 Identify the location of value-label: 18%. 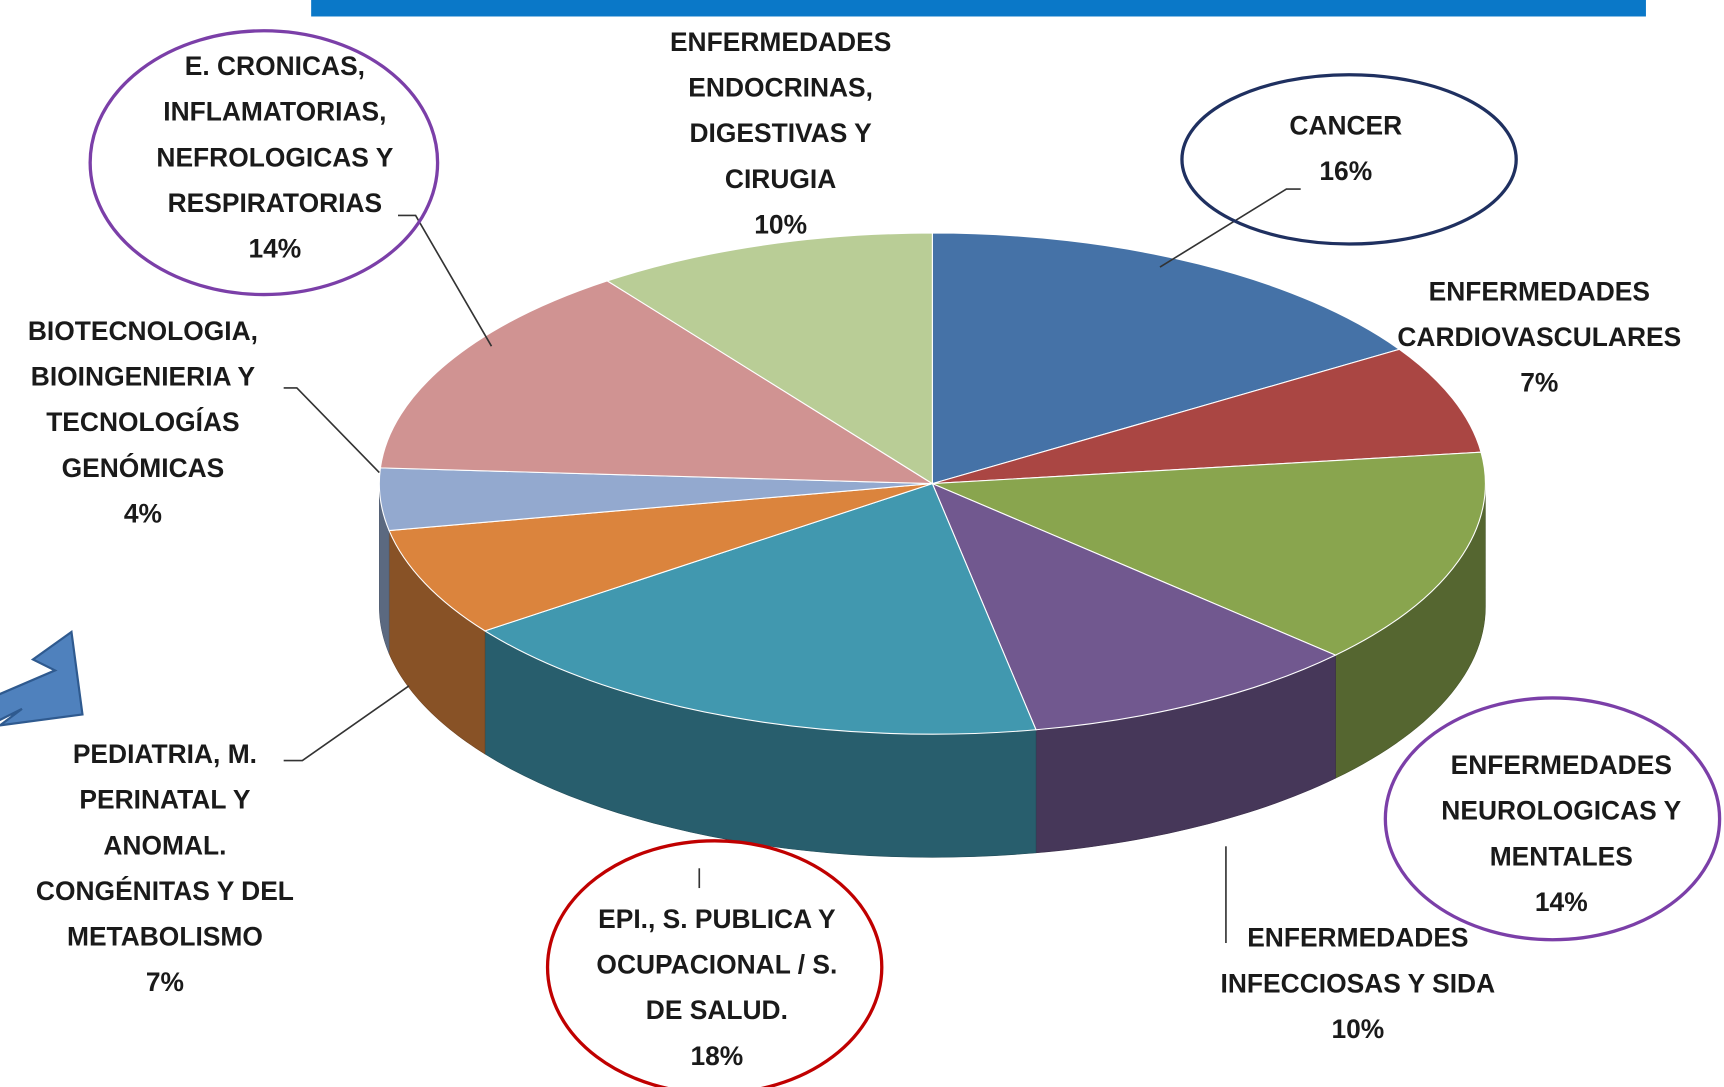
(716, 1056).